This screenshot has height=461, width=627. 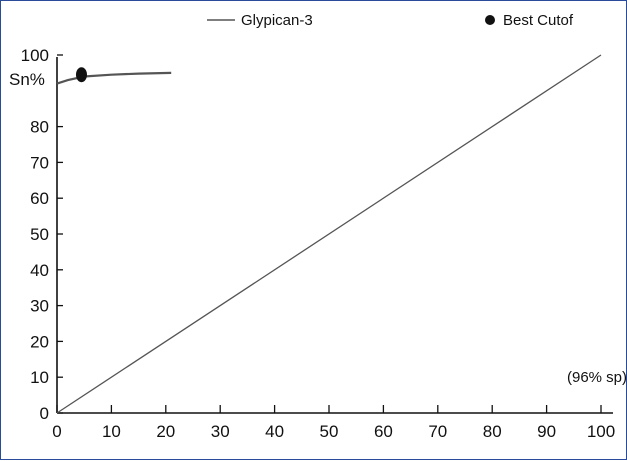 What do you see at coordinates (277, 20) in the screenshot?
I see `legend-label-series: Glypican-3` at bounding box center [277, 20].